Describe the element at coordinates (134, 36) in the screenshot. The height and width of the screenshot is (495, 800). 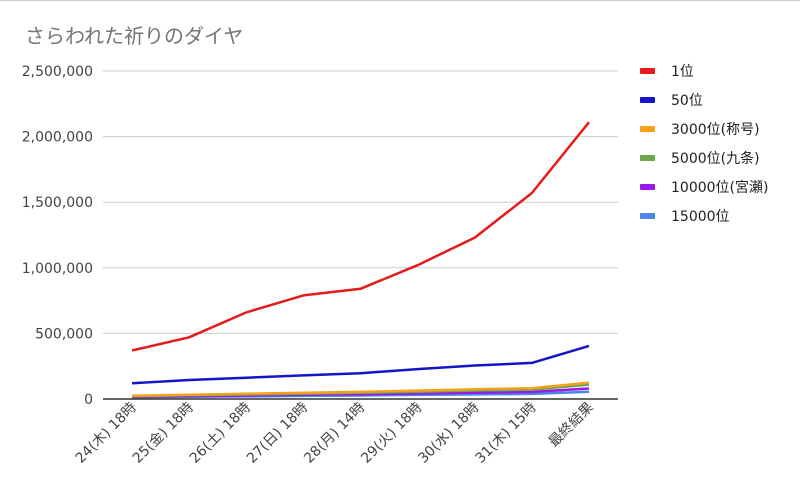
I see `chart-title: さらわれた祈りのダイヤ` at that location.